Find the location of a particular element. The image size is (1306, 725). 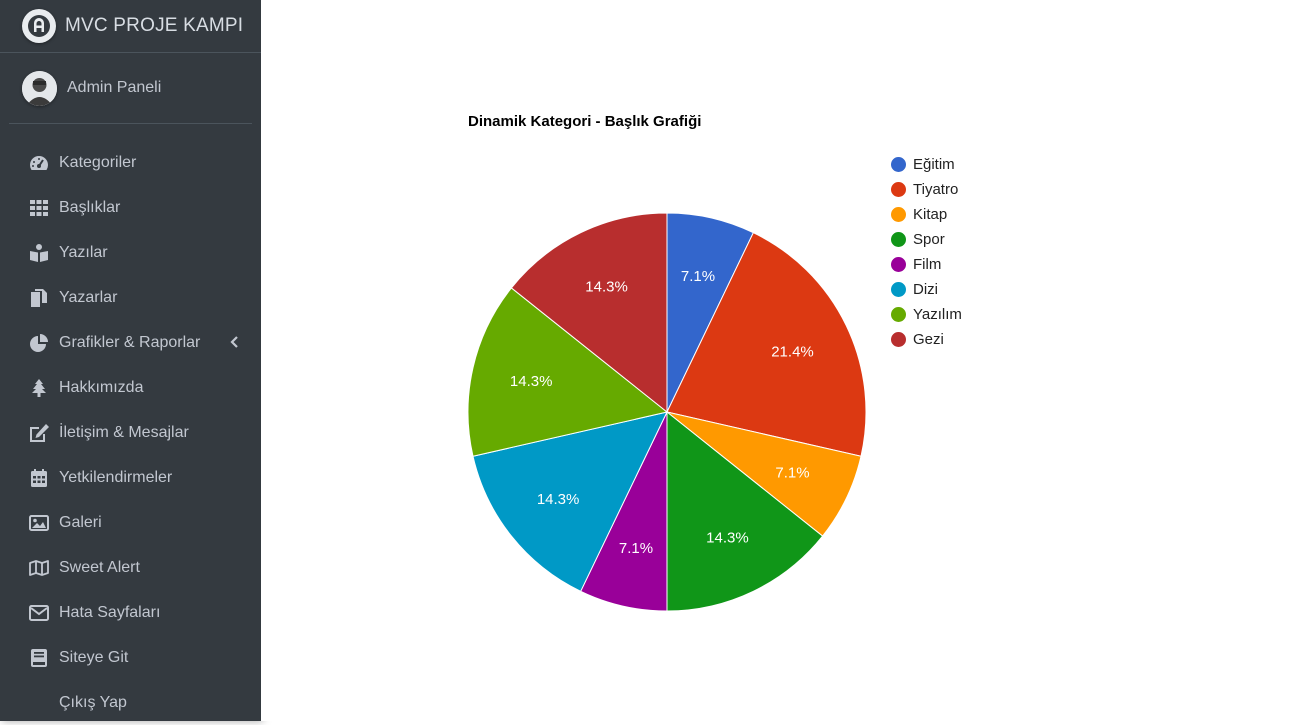

sidebar-item-label: Hakkımızda is located at coordinates (101, 387).